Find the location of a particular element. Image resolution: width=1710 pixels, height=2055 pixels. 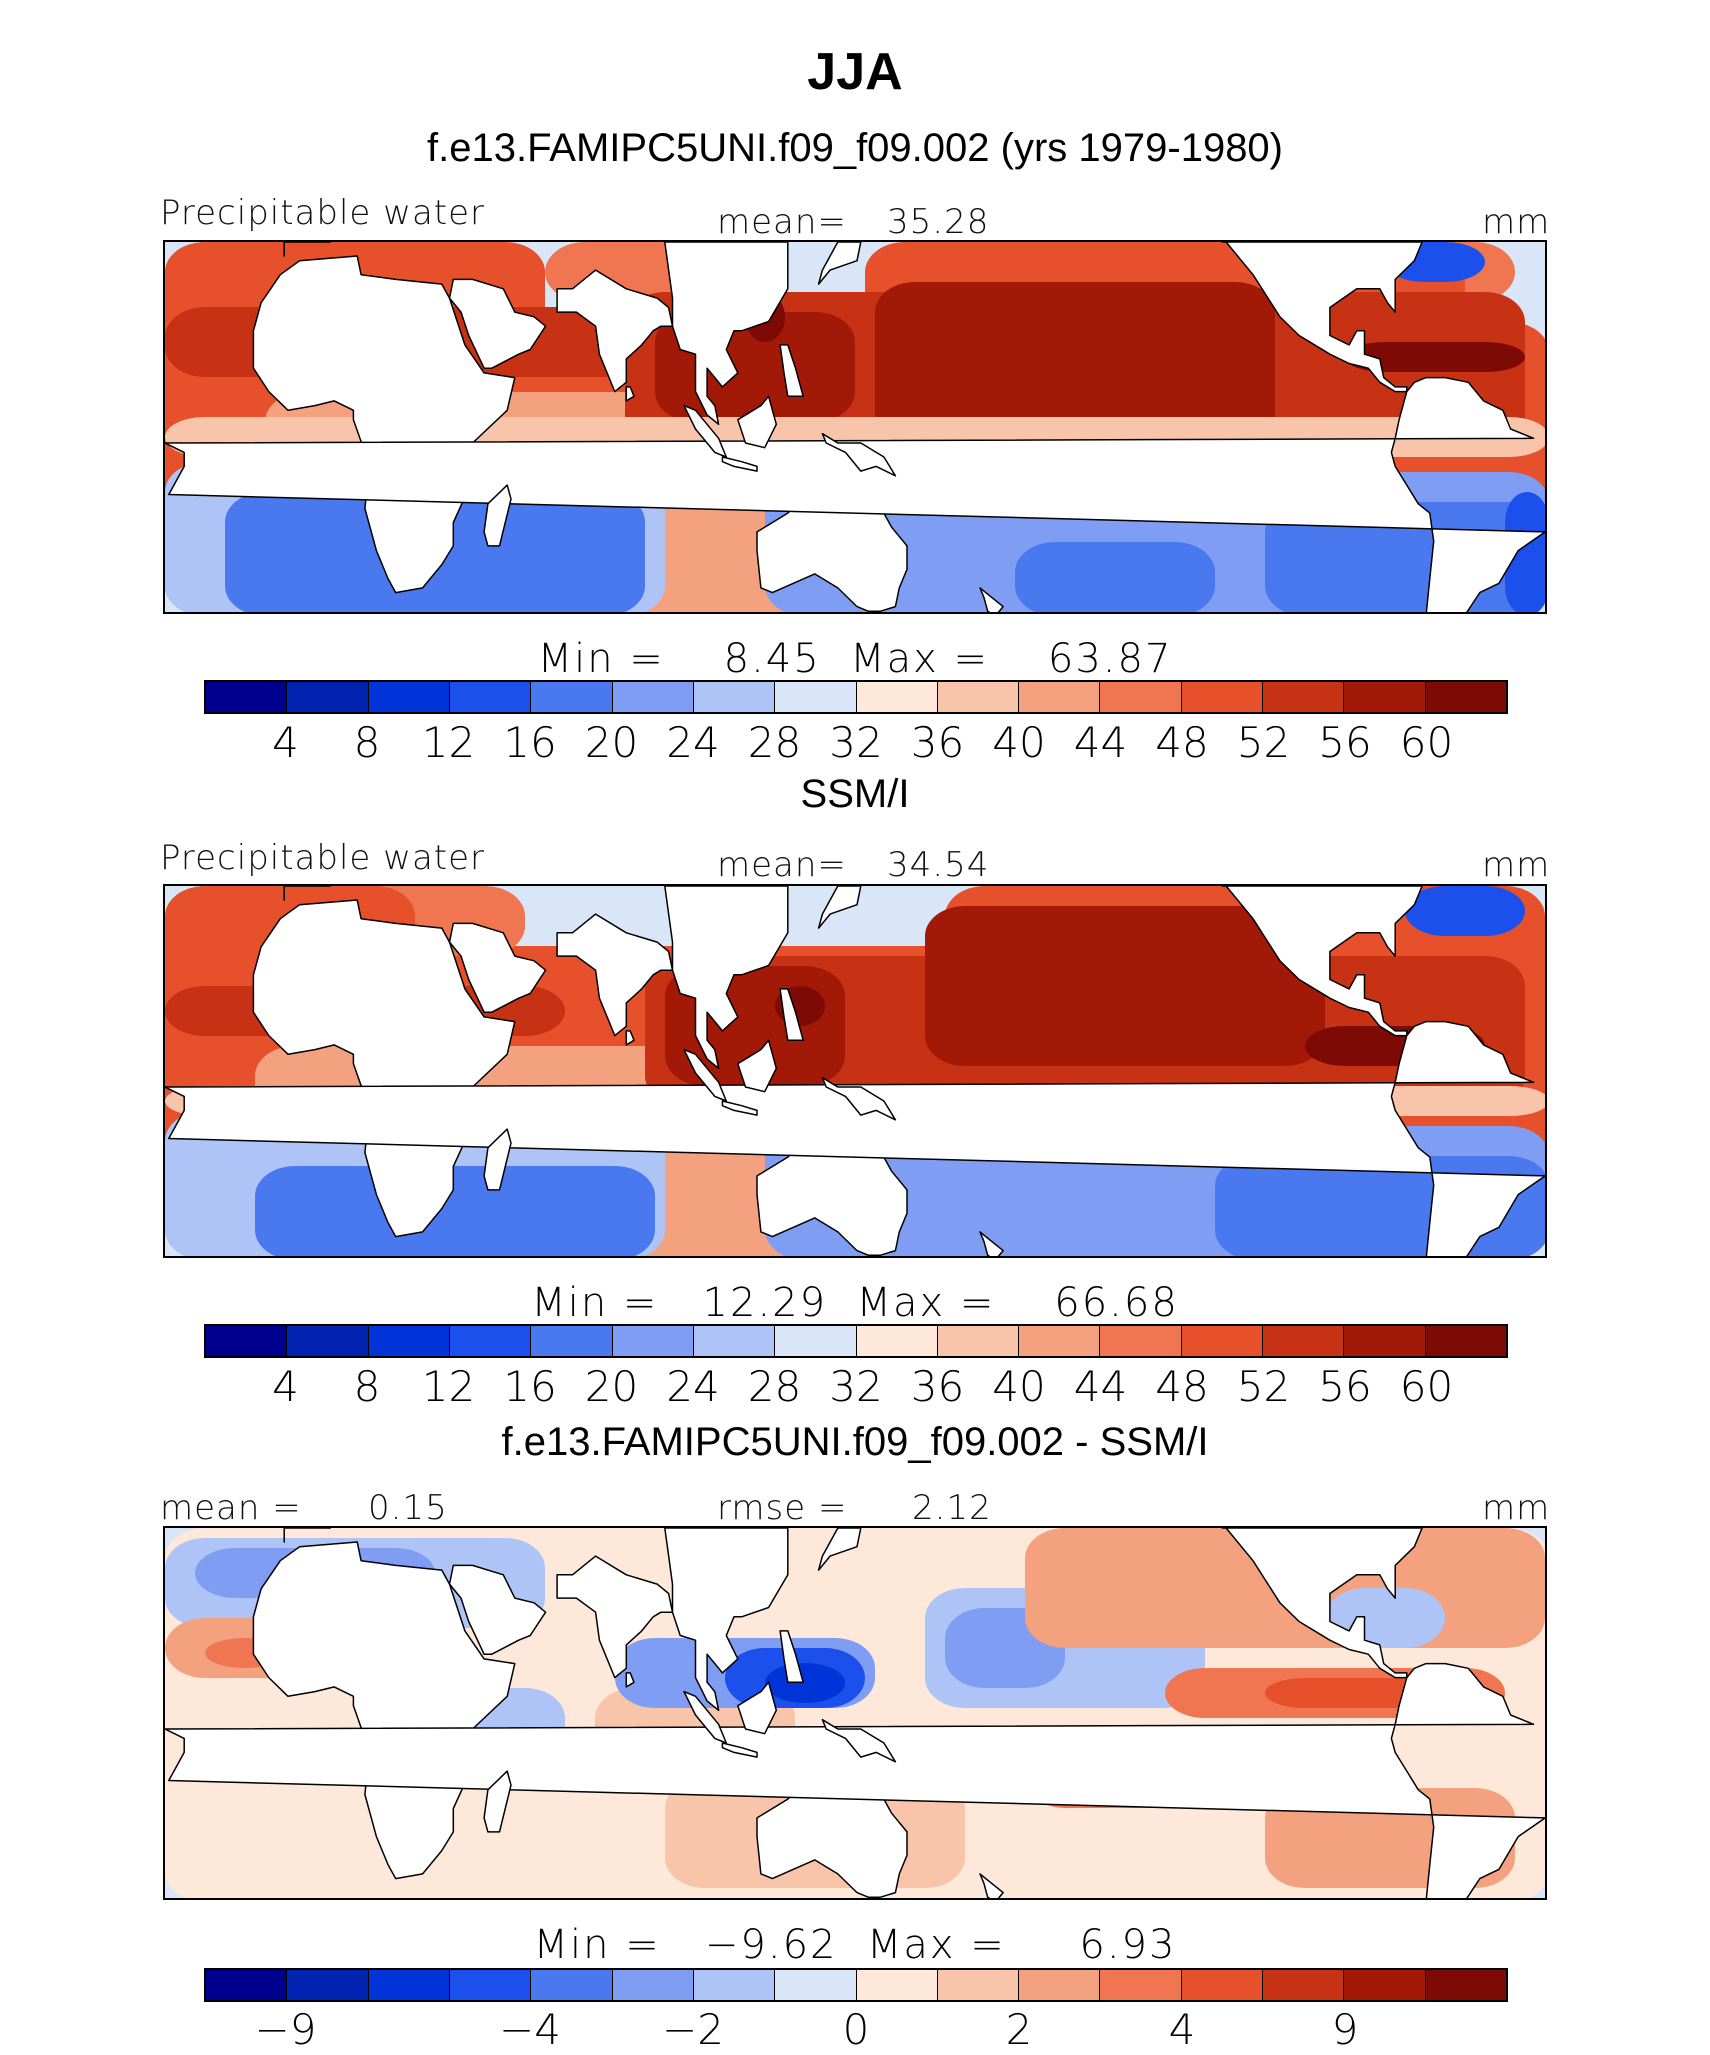

panel2-colorbar is located at coordinates (856, 1341).